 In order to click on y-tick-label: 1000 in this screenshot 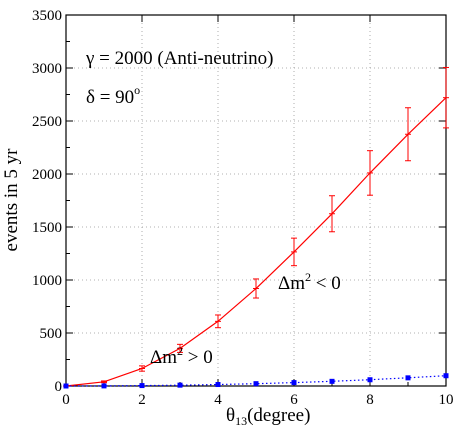, I will do `click(47, 281)`.